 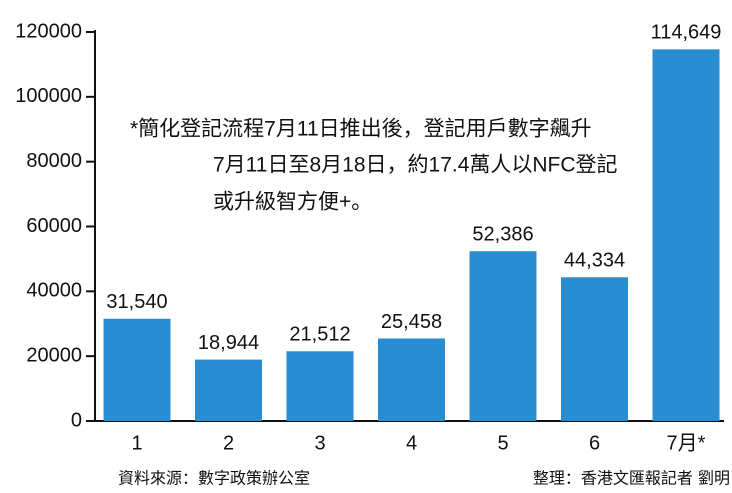 I want to click on y-tick-label: 120000, so click(x=48, y=31).